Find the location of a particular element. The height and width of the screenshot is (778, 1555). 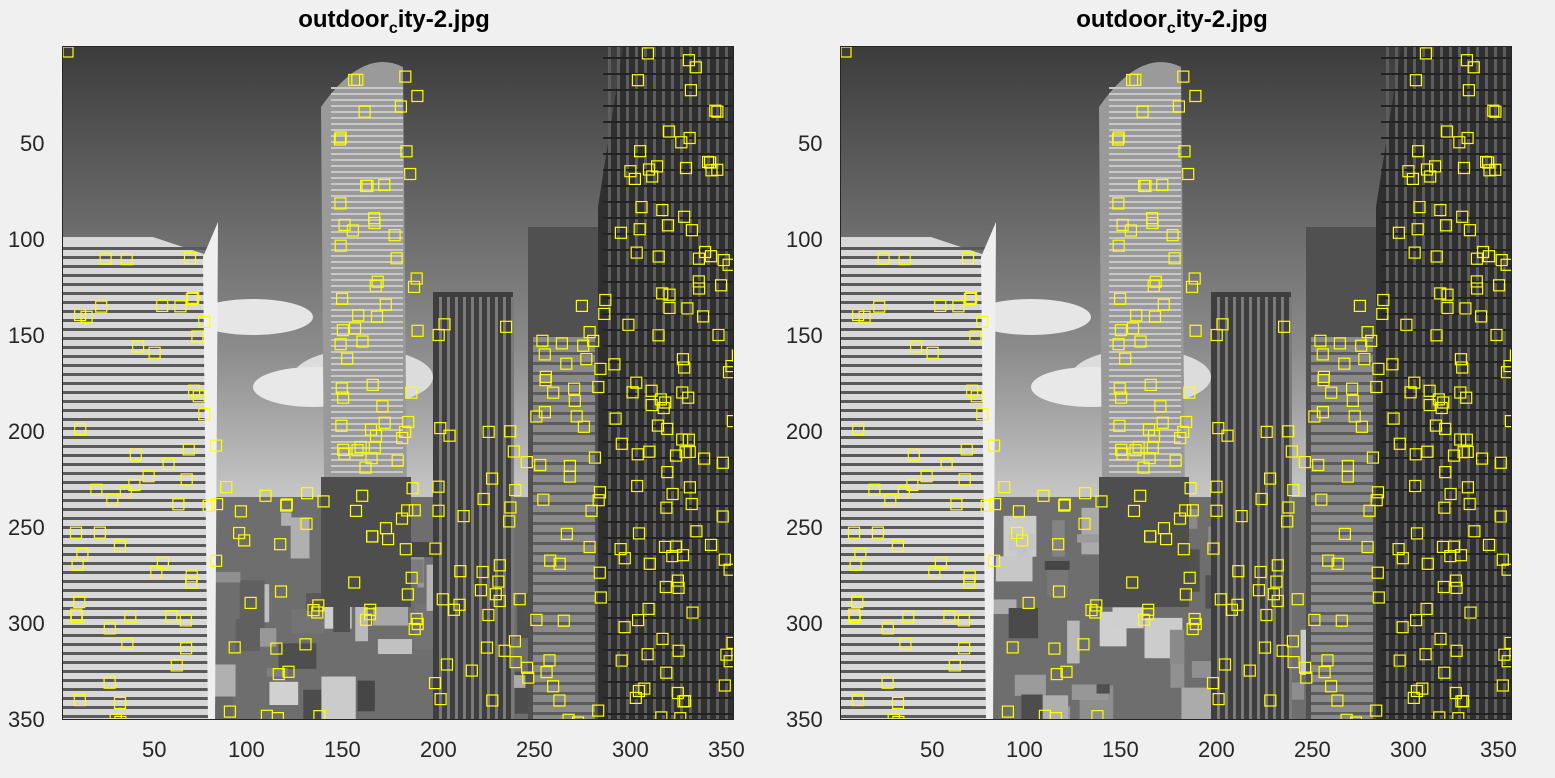

x-tick: 200 is located at coordinates (438, 749).